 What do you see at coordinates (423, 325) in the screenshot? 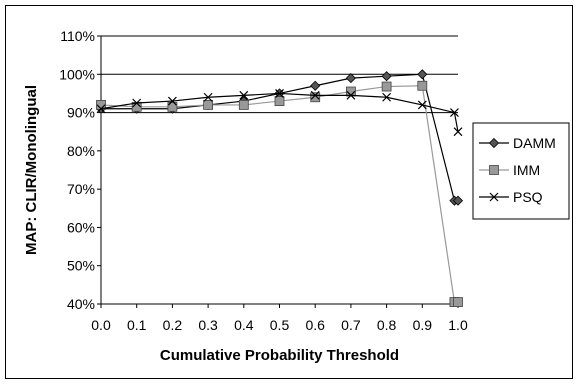
I see `x-tick-label: 0.9` at bounding box center [423, 325].